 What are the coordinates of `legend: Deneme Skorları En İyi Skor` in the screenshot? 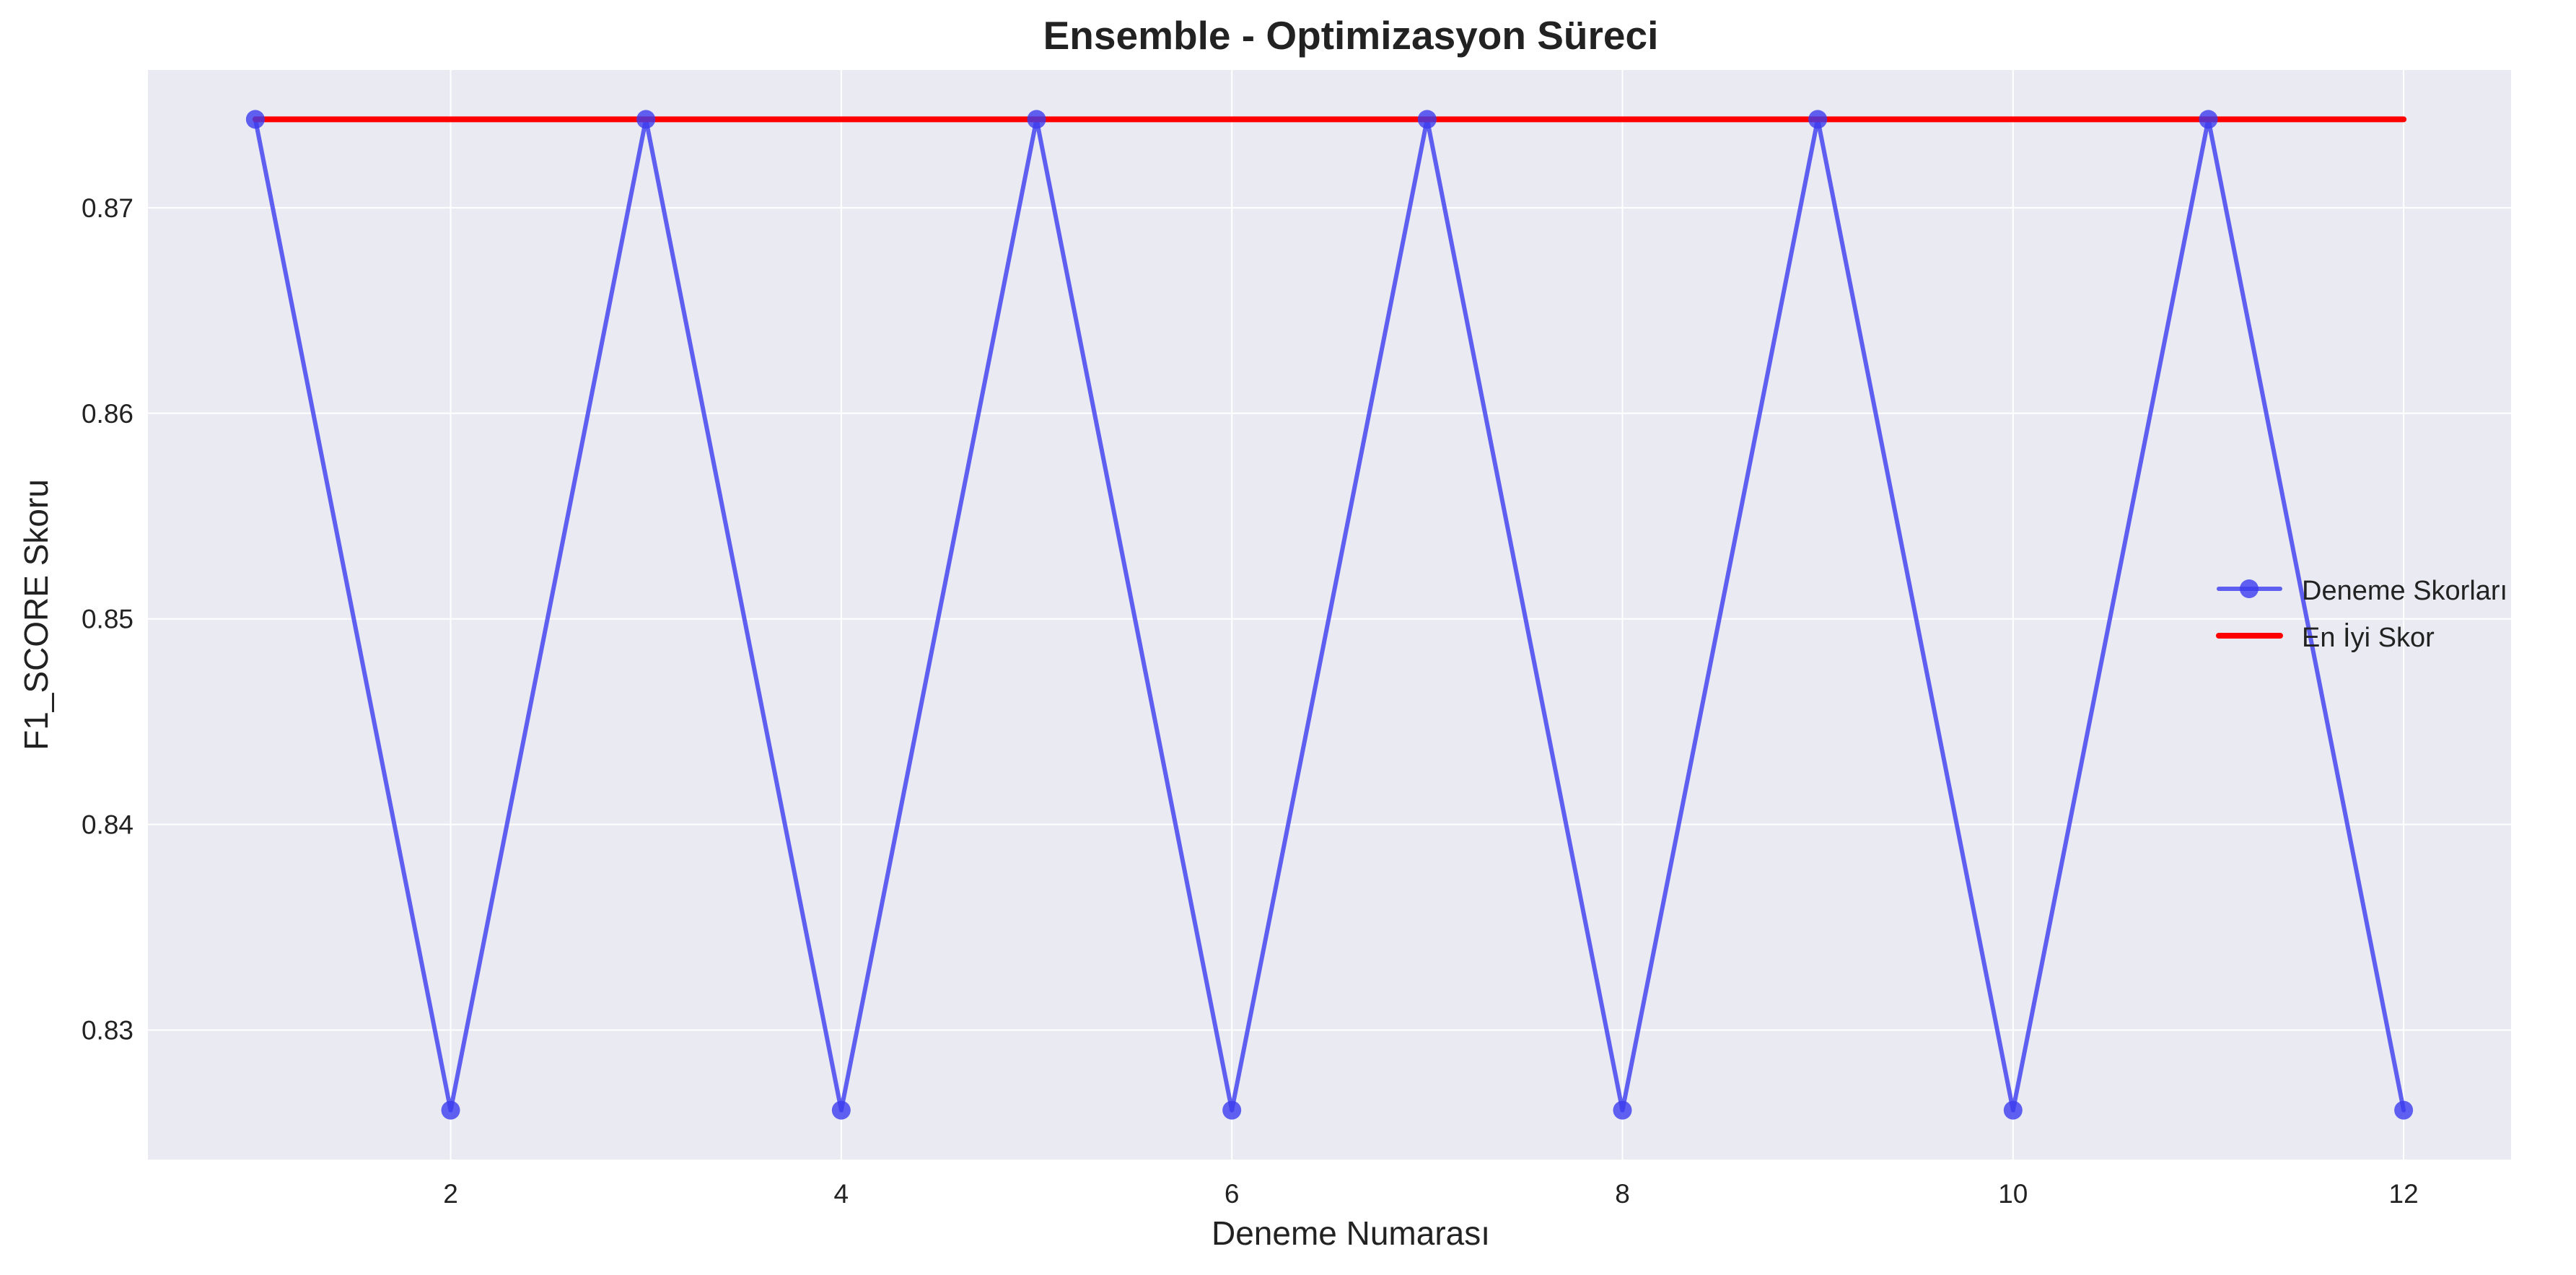 It's located at (2361, 615).